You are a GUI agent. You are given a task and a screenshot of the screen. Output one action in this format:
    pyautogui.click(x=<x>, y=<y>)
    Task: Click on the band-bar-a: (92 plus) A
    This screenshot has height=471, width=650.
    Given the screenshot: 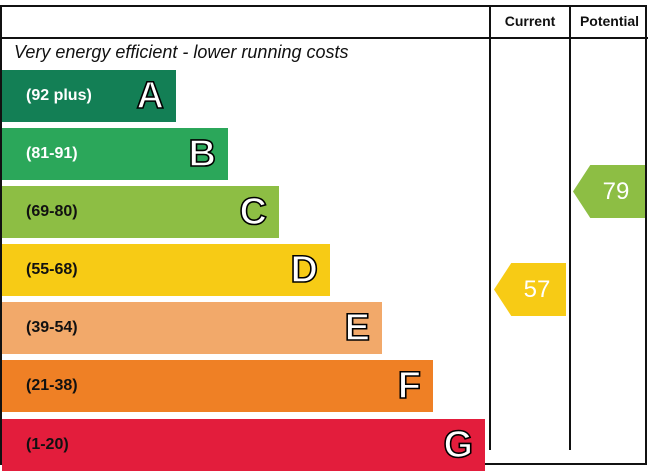 What is the action you would take?
    pyautogui.click(x=89, y=96)
    